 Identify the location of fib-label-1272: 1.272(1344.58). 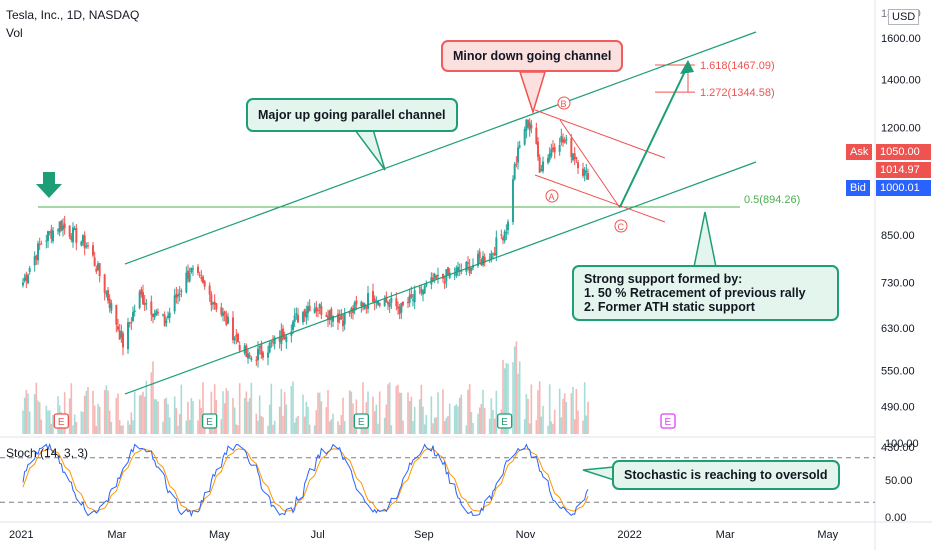
(737, 93).